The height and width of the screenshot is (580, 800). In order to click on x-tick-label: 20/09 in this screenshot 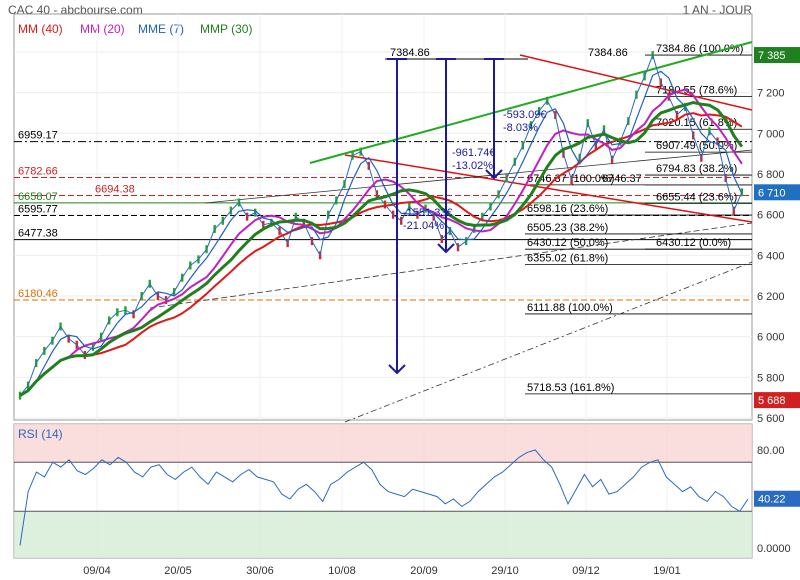, I will do `click(424, 571)`.